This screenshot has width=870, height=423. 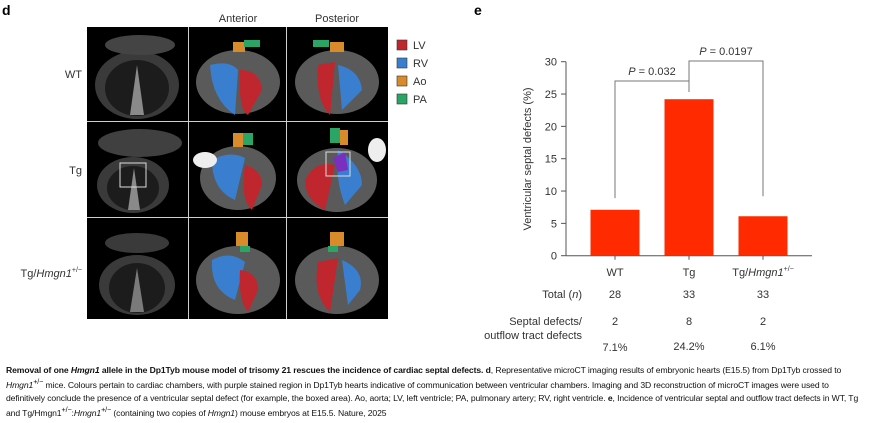 What do you see at coordinates (402, 81) in the screenshot?
I see `legend-swatch-ao` at bounding box center [402, 81].